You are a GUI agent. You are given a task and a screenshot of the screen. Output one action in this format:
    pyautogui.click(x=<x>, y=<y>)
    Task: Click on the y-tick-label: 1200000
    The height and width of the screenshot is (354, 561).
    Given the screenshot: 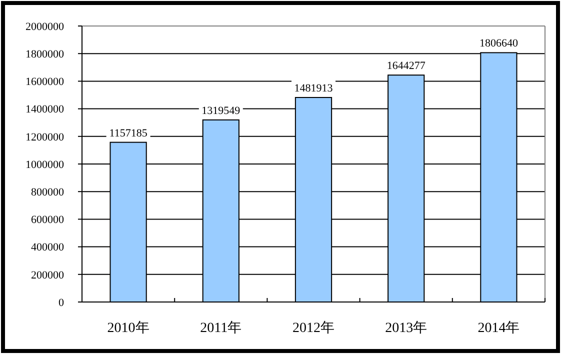 What is the action you would take?
    pyautogui.click(x=45, y=137)
    